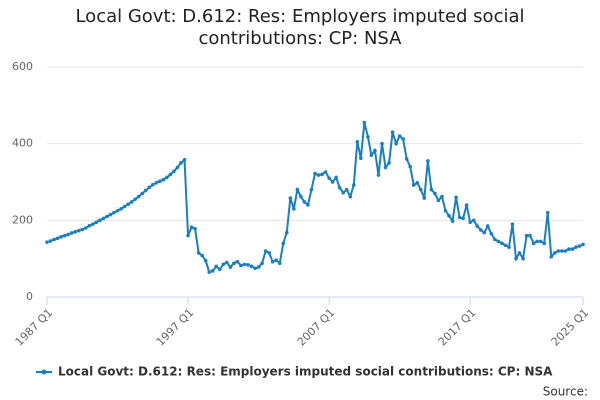 This screenshot has width=600, height=400. I want to click on y-tick-label: 400, so click(22, 143).